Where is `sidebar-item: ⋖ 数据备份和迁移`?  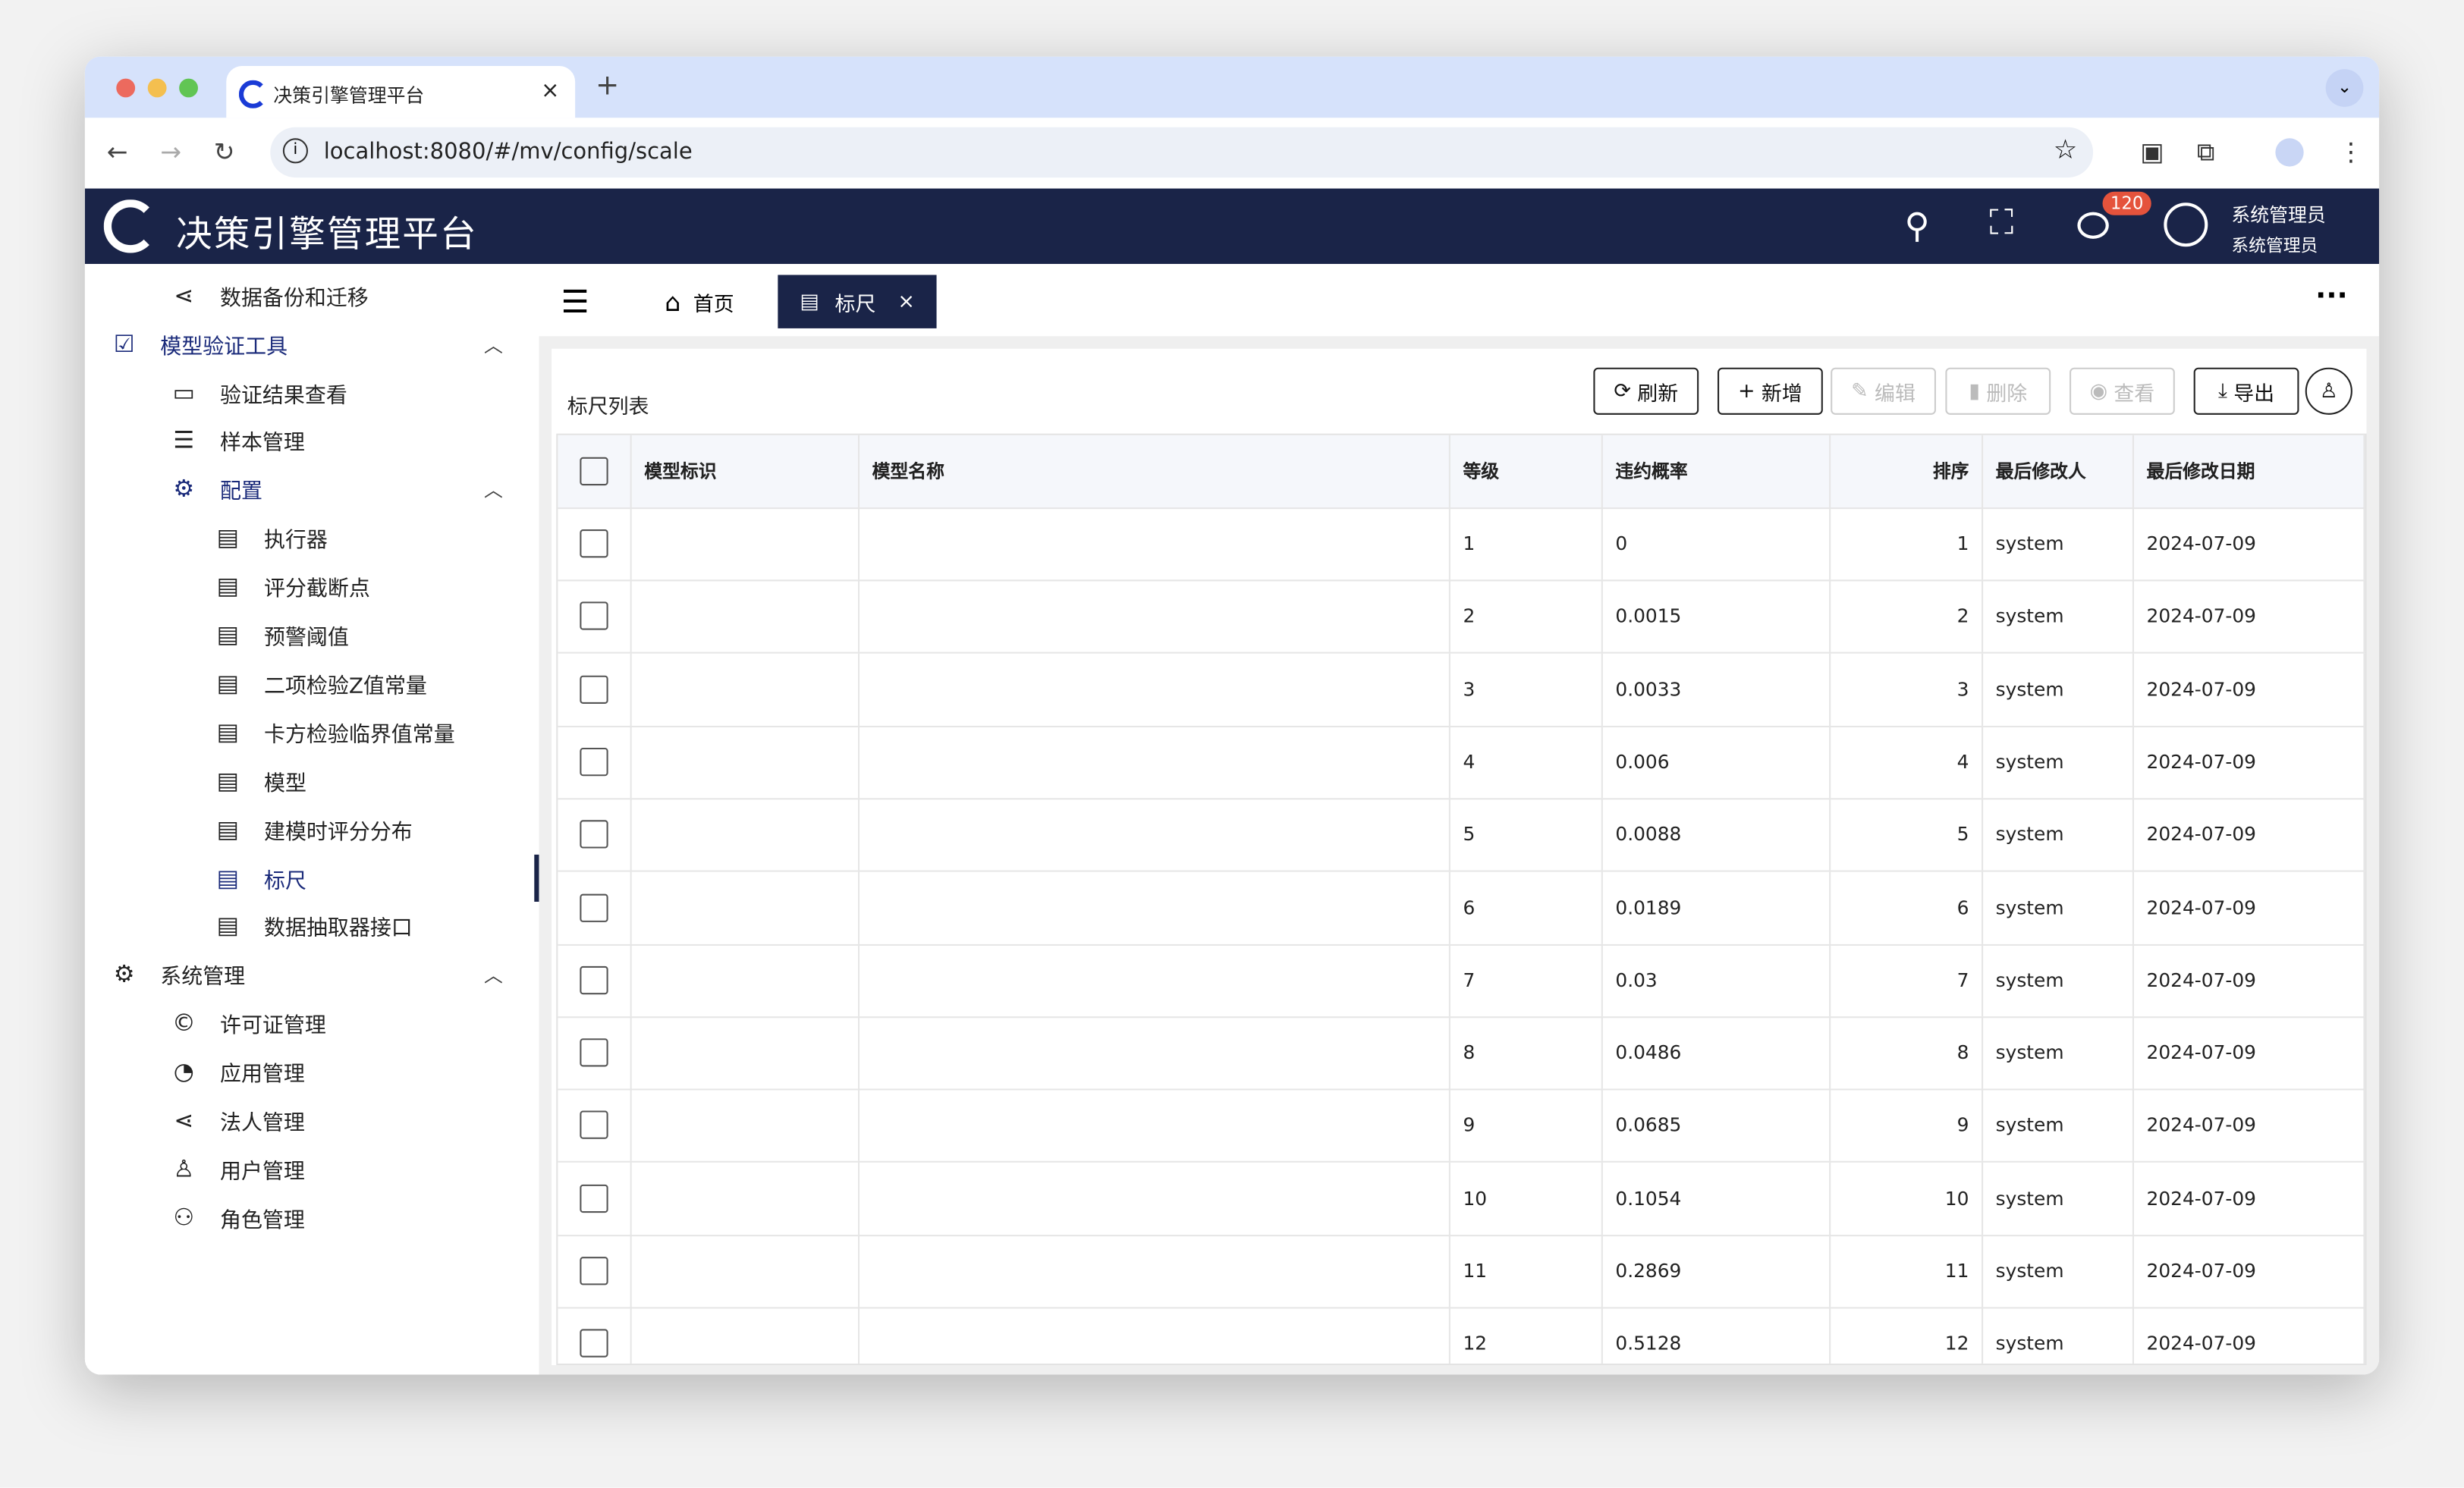
sidebar-item: ⋖ 数据备份和迁移 is located at coordinates (267, 295).